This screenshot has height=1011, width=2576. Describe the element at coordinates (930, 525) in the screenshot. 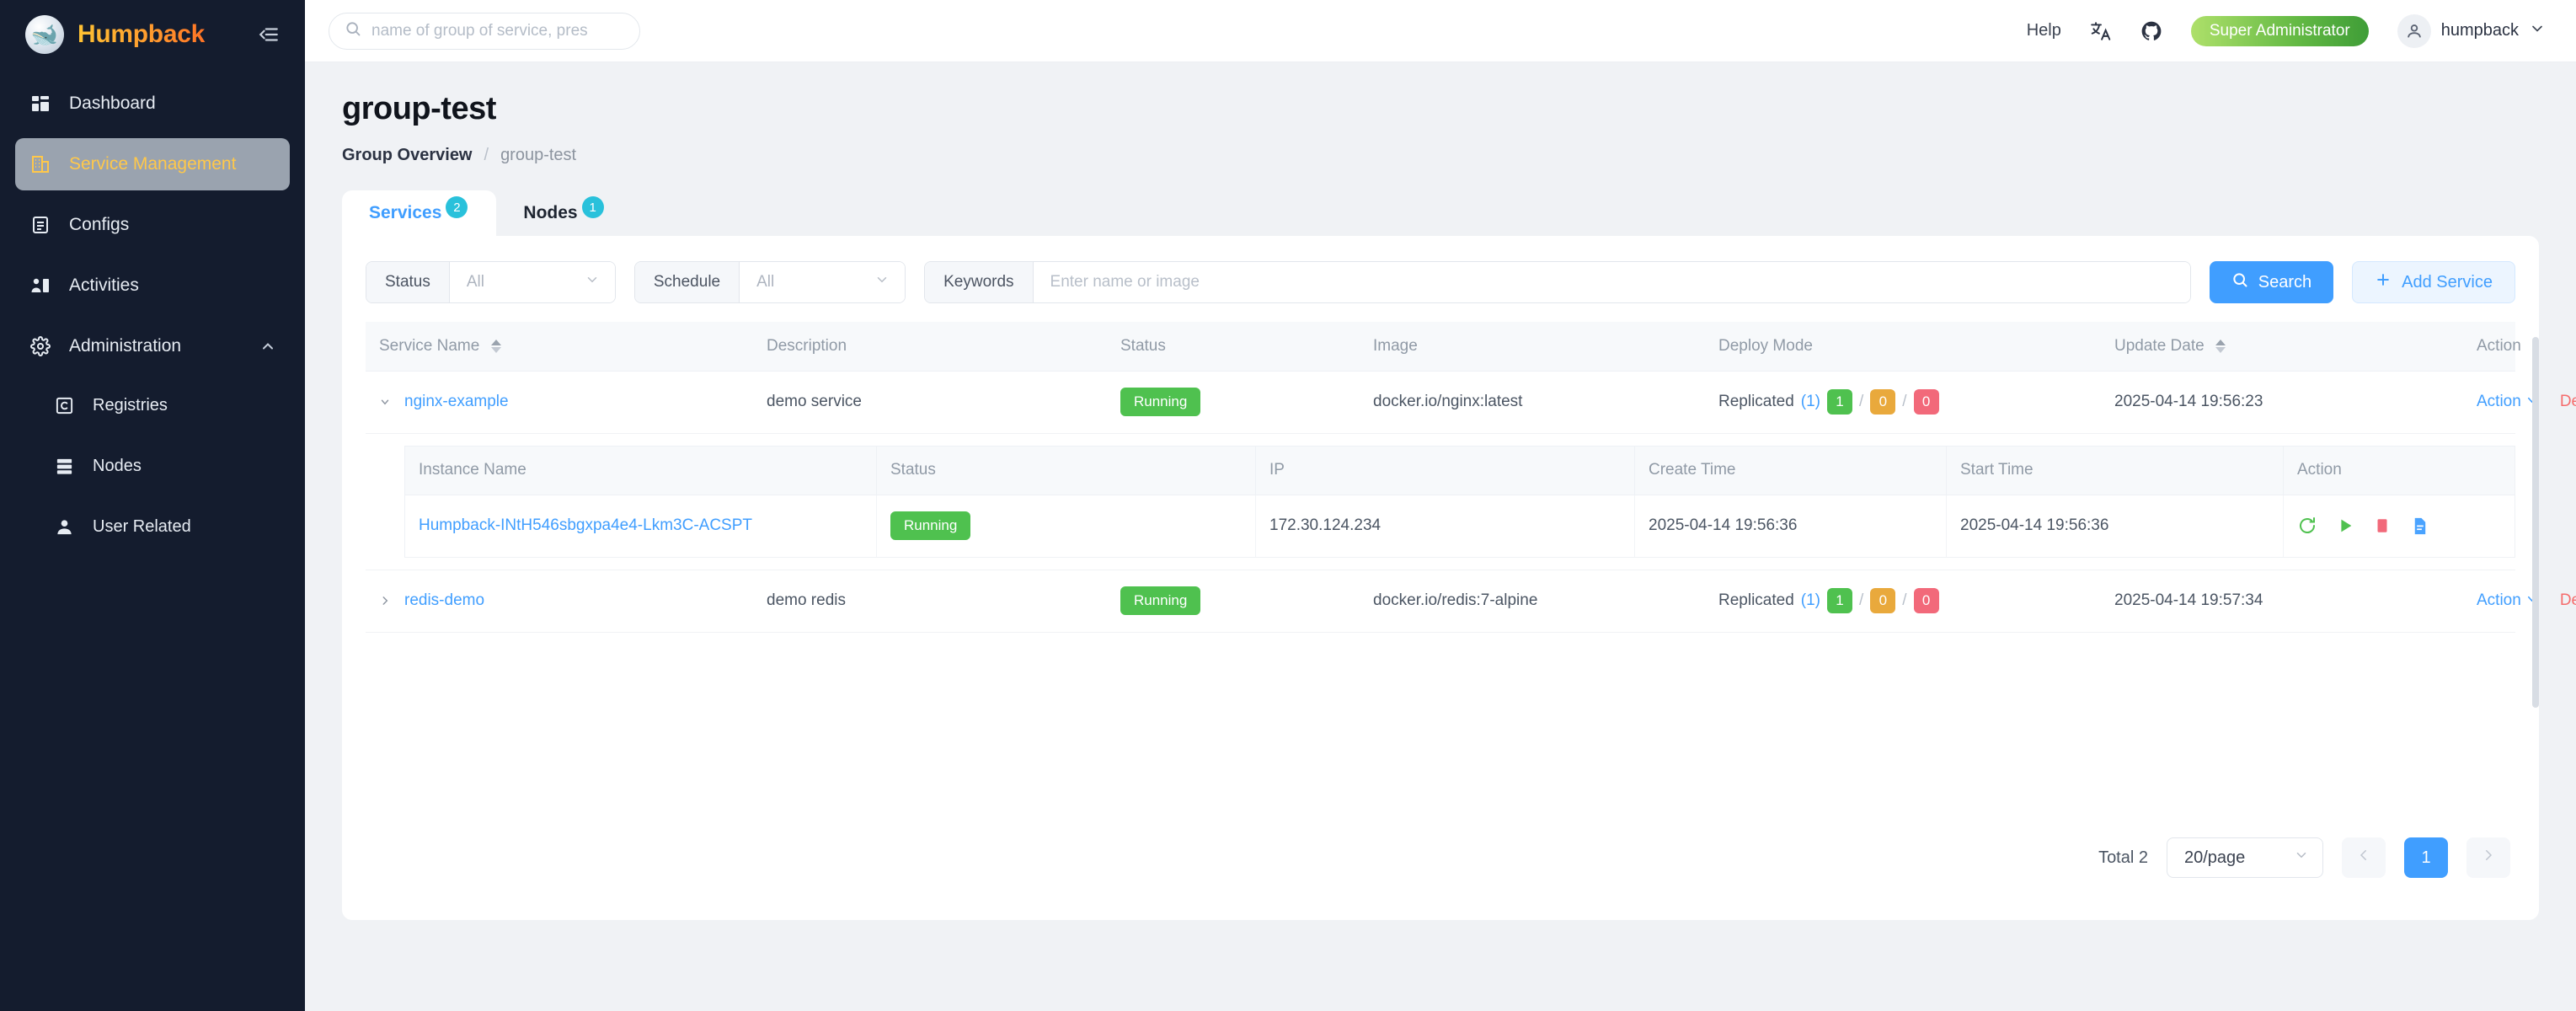

I see `instance-status-badge: Running` at that location.